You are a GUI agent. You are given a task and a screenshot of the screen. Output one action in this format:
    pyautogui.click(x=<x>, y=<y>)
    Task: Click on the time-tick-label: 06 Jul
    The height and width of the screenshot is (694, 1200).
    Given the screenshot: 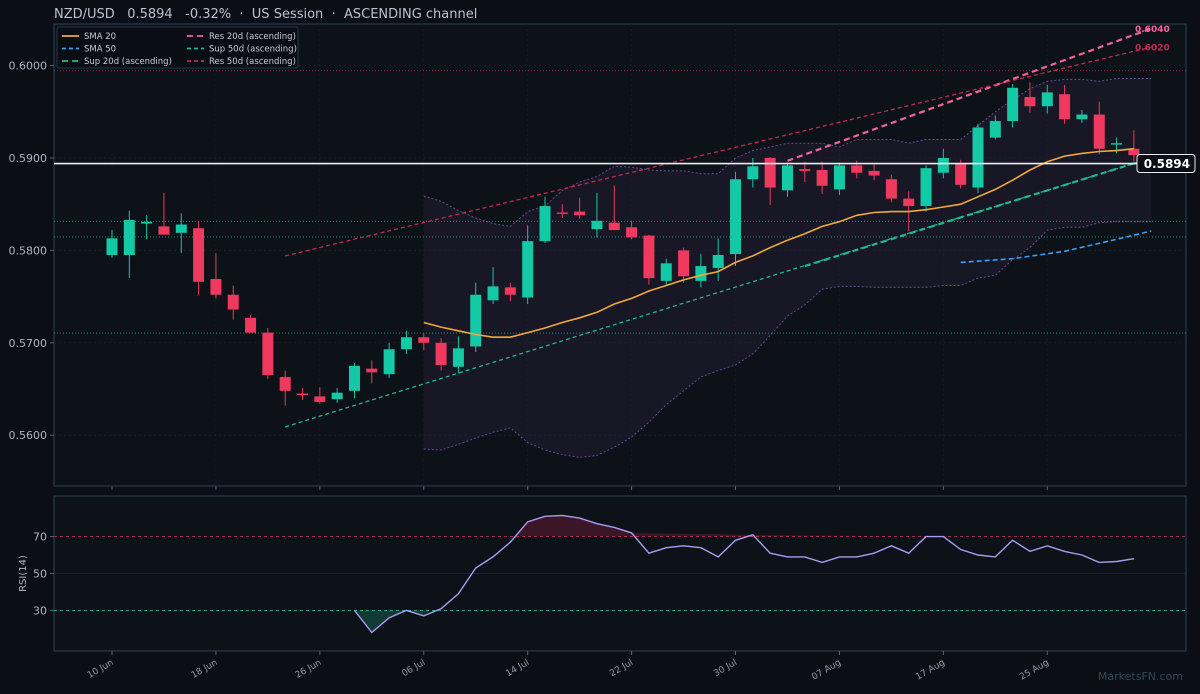 What is the action you would take?
    pyautogui.click(x=413, y=668)
    